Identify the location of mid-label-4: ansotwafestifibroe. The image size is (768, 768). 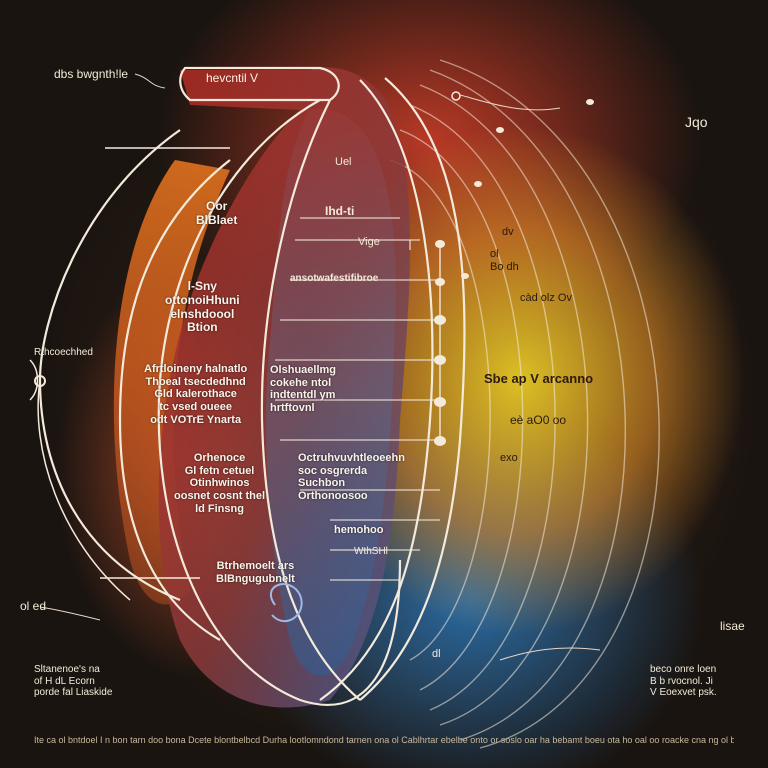
(334, 278).